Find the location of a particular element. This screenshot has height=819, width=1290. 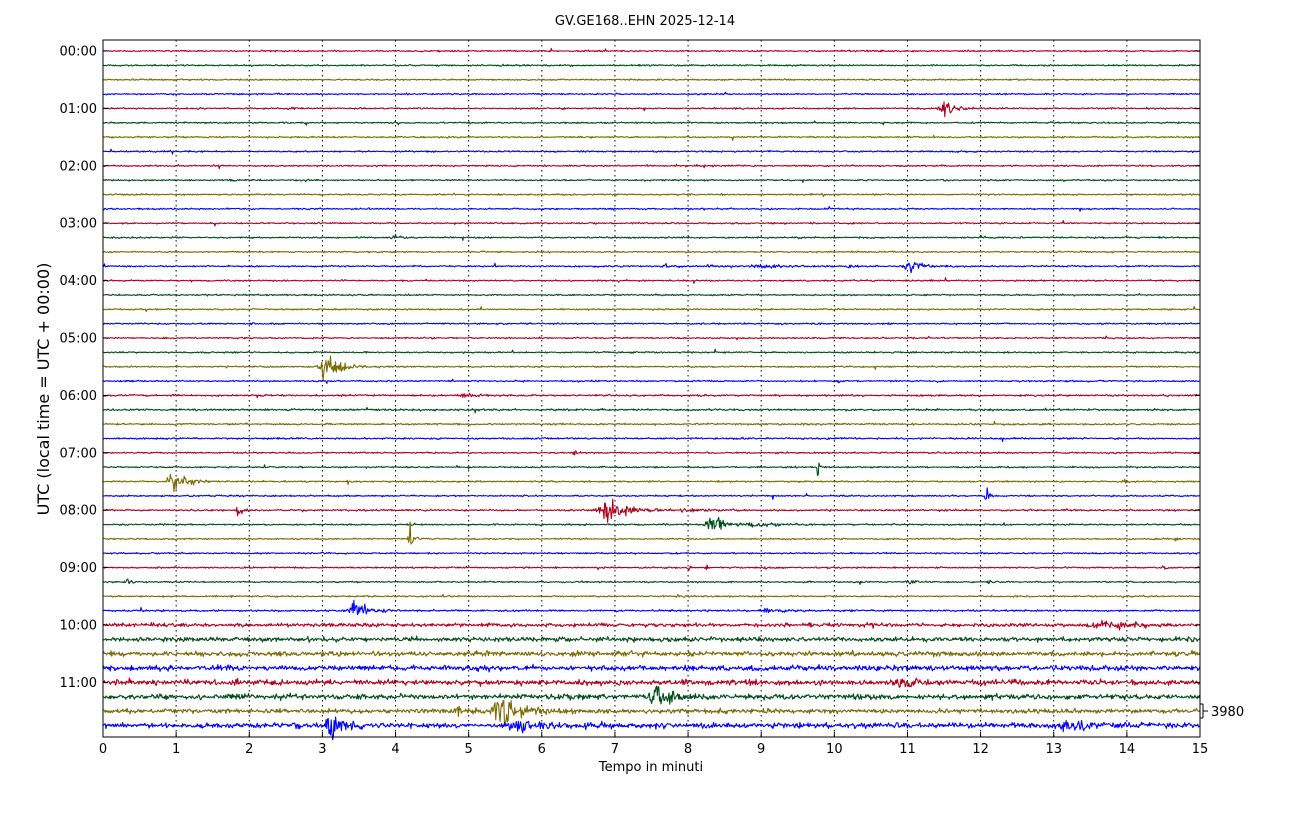

y-tick-label: 09:00 is located at coordinates (78, 568).